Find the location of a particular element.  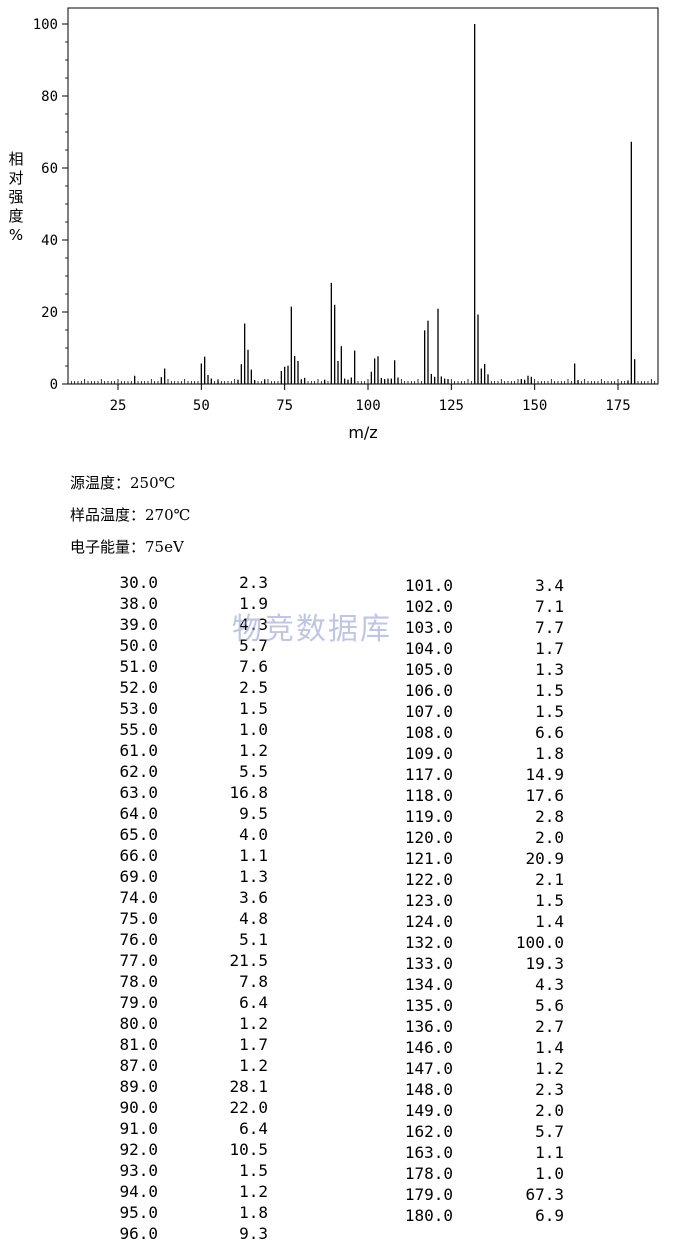

table-row: 52.0 2.5 is located at coordinates (340, 687).